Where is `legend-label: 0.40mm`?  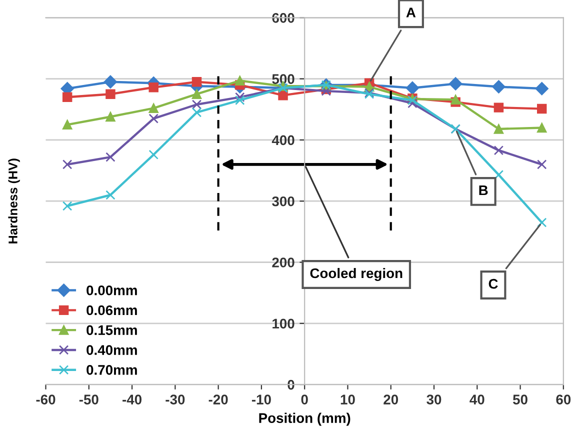
legend-label: 0.40mm is located at coordinates (111, 350).